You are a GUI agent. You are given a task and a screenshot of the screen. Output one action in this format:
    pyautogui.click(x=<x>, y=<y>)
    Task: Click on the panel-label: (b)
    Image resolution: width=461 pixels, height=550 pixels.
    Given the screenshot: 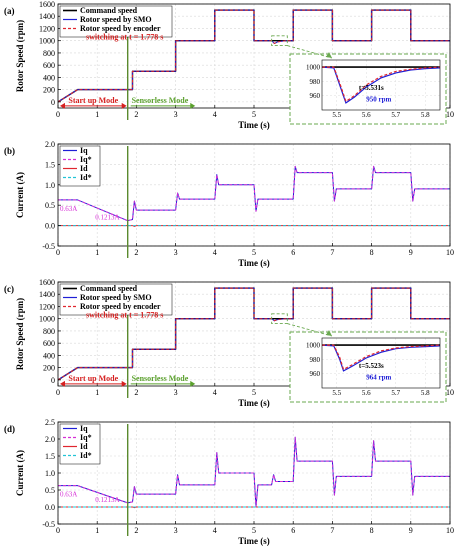 What is the action you would take?
    pyautogui.click(x=9, y=151)
    